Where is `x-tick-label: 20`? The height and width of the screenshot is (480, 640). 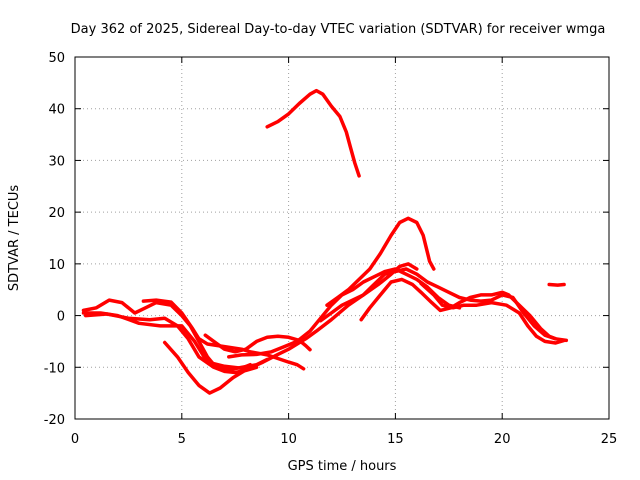 x-tick-label: 20 is located at coordinates (502, 439).